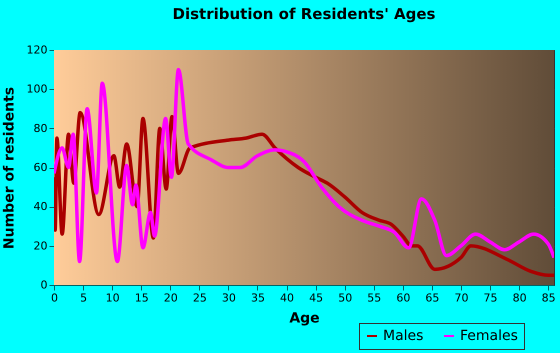 This screenshot has height=353, width=560. I want to click on x-tick-label: 45, so click(316, 298).